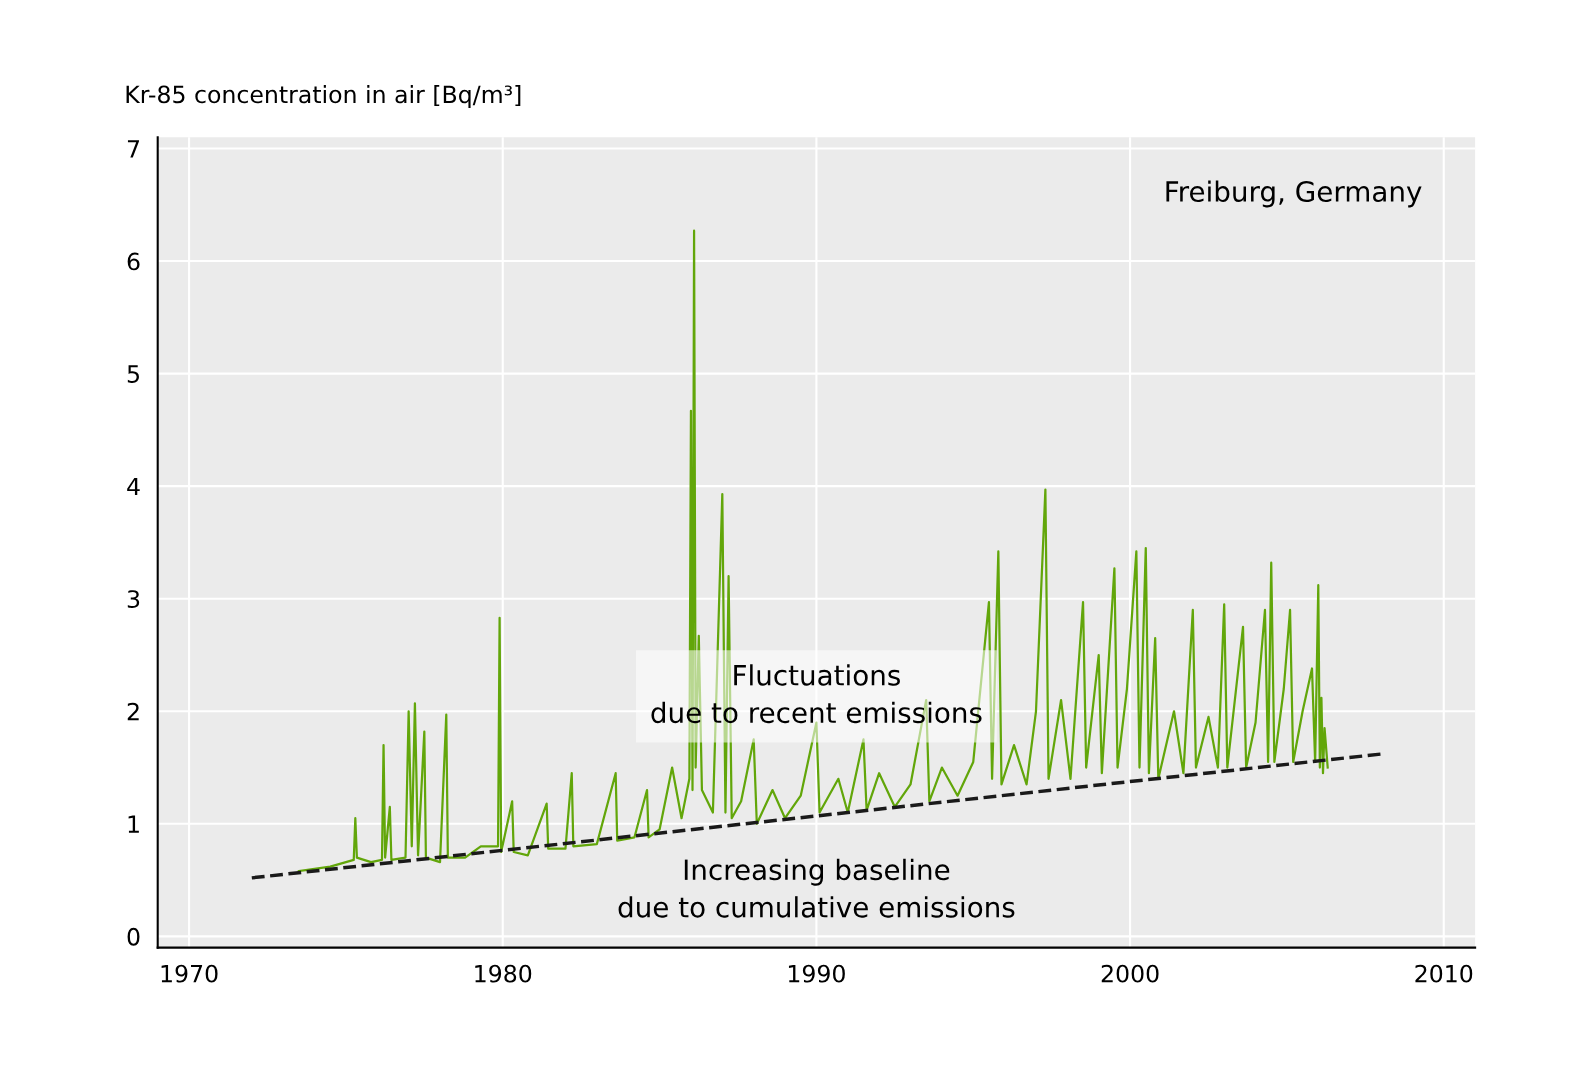  I want to click on y-tick-label: 4, so click(133, 486).